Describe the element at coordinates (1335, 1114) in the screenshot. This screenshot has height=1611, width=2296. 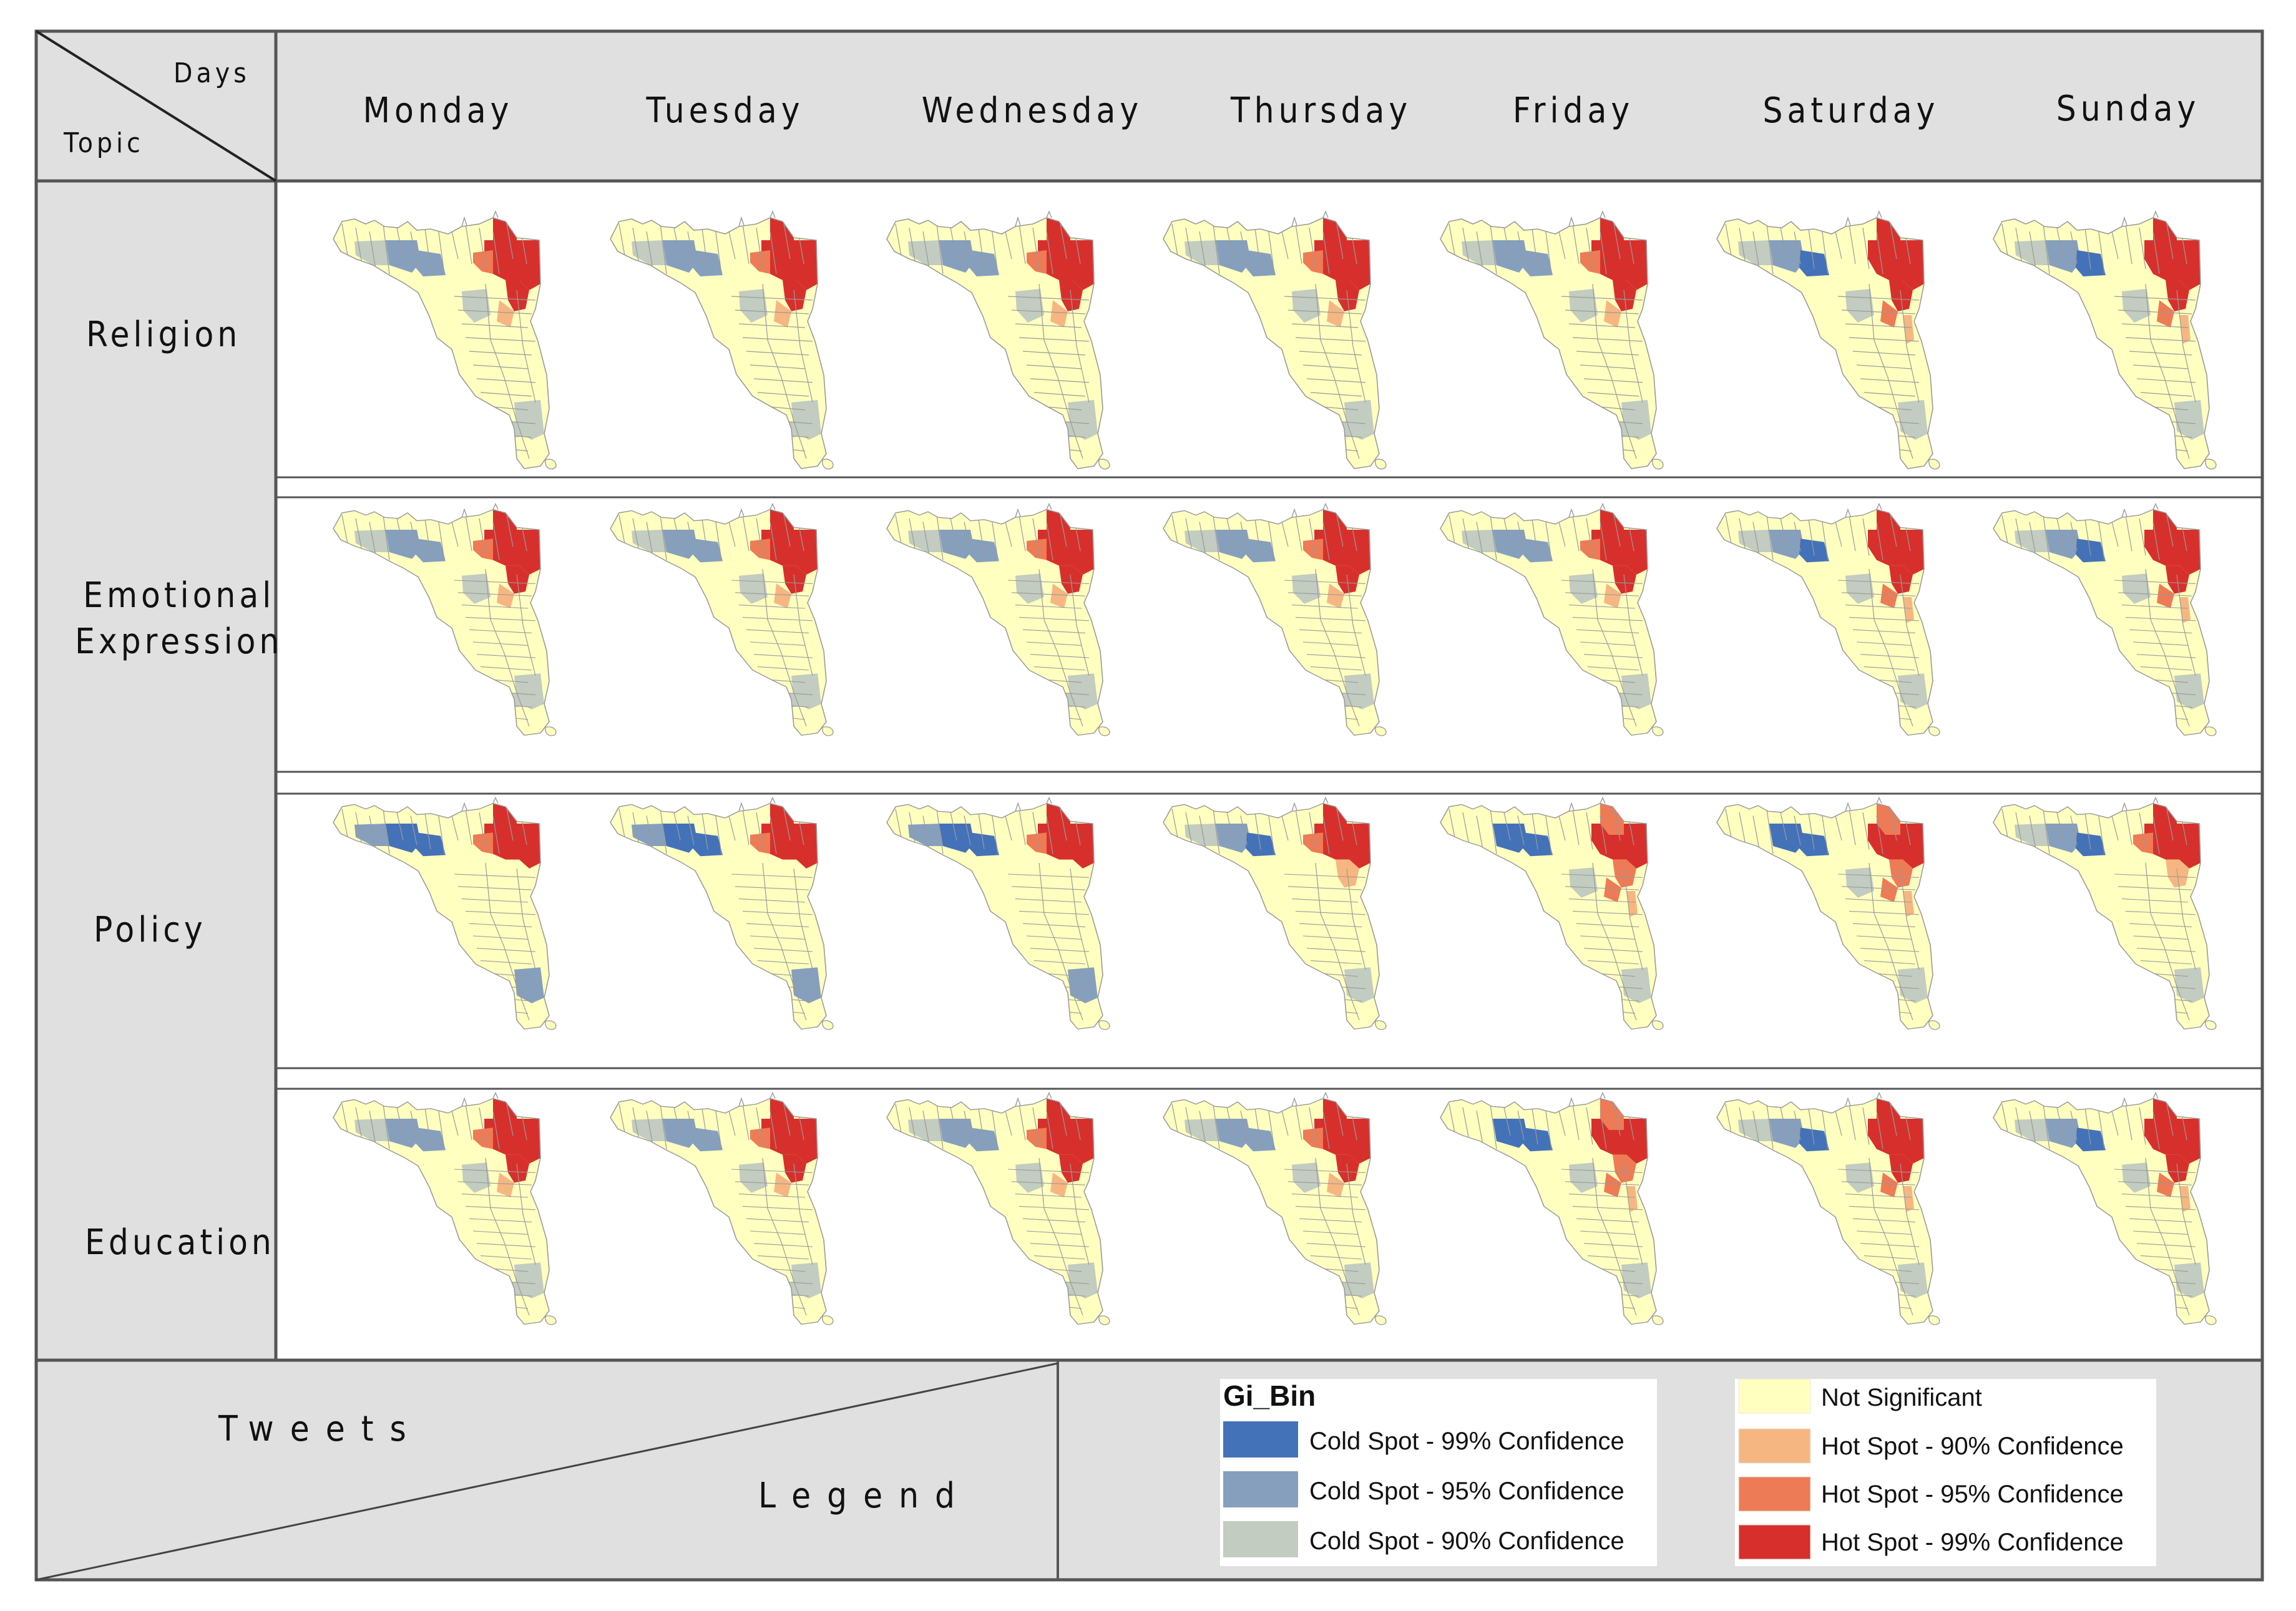
I see `district-coastalN` at that location.